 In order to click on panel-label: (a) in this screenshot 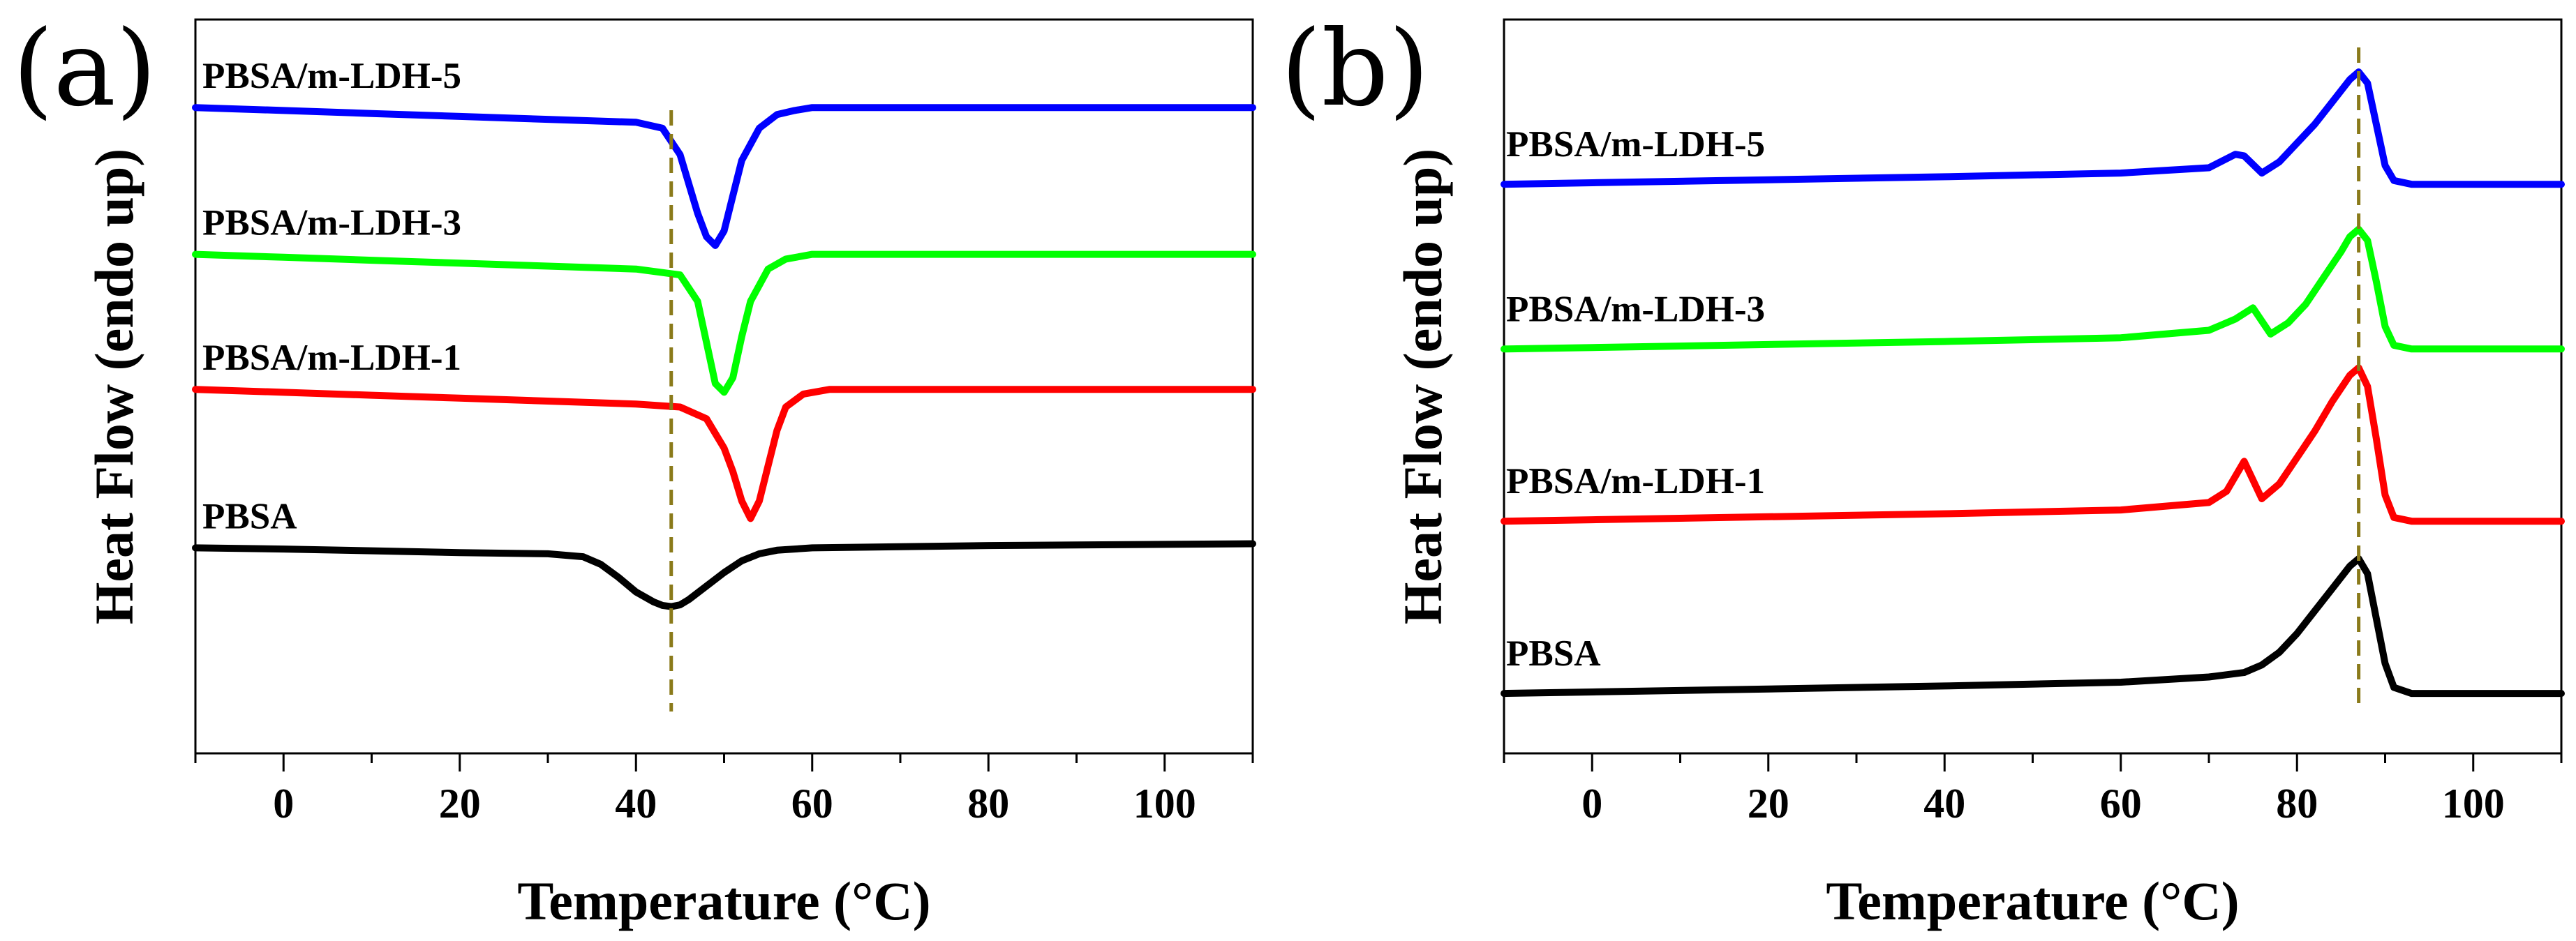, I will do `click(84, 69)`.